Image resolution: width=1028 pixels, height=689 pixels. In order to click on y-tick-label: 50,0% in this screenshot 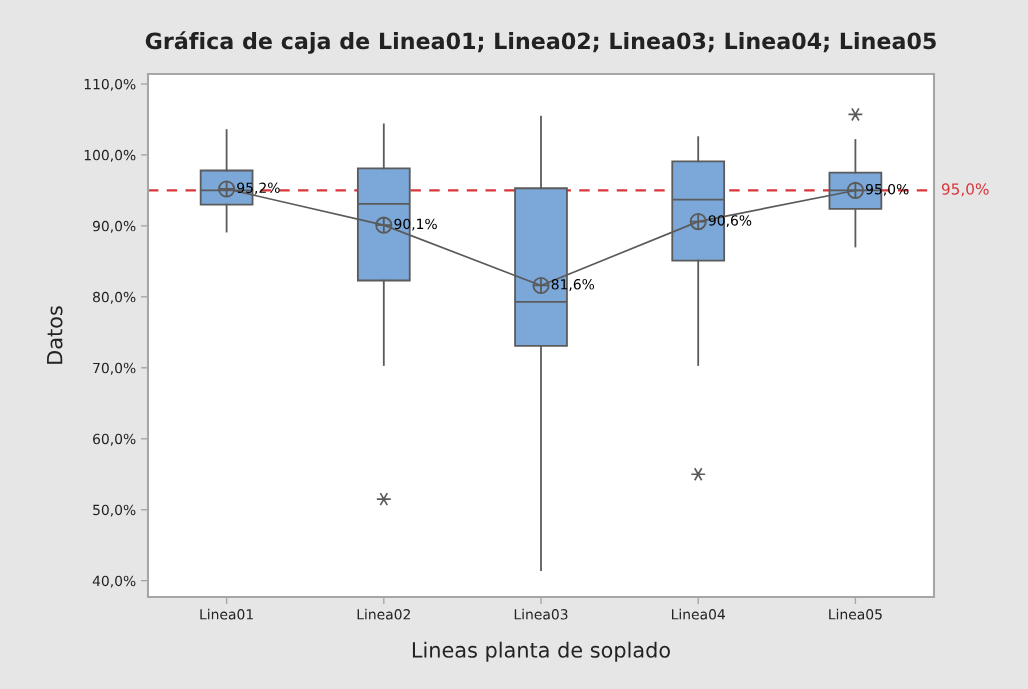, I will do `click(114, 510)`.